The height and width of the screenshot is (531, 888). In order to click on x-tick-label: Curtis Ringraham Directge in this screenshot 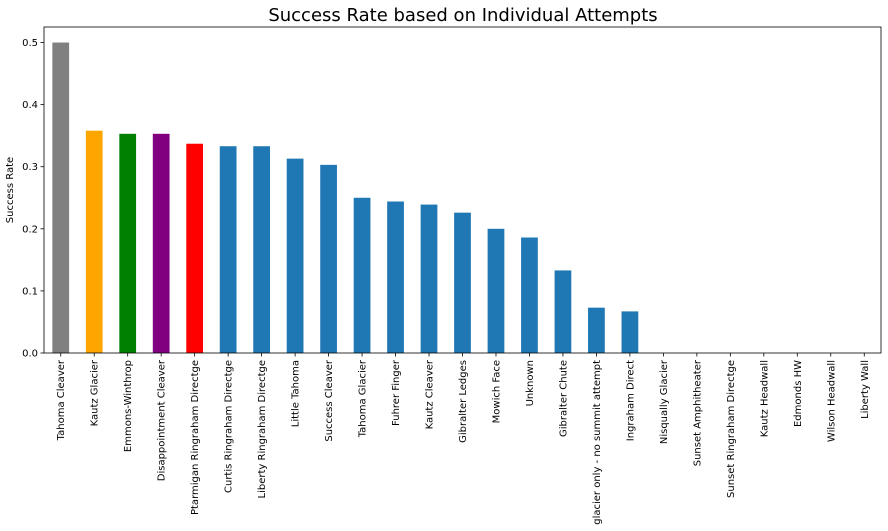, I will do `click(229, 426)`.